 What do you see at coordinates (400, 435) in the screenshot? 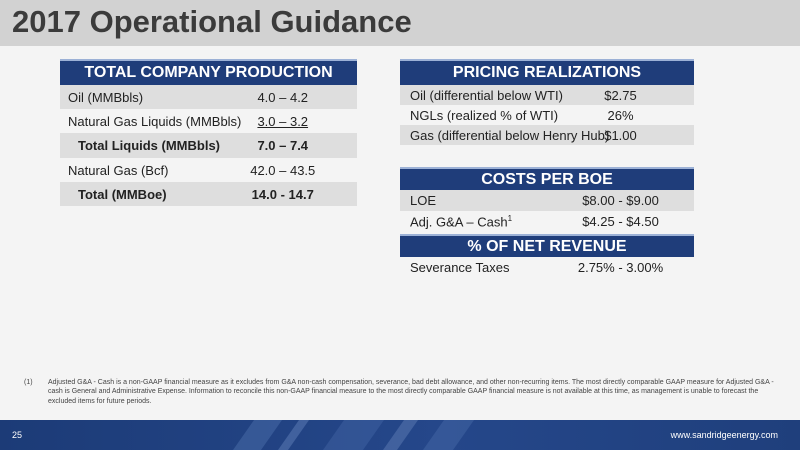
I see `footer-bar` at bounding box center [400, 435].